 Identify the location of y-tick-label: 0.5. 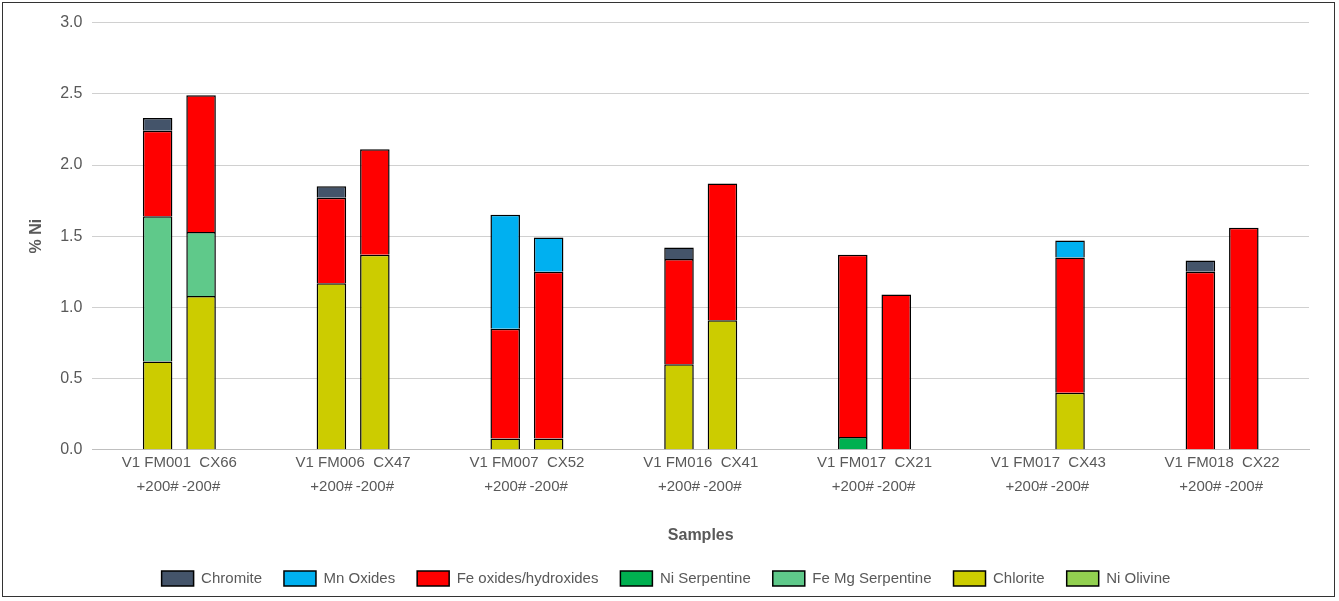
(71, 378).